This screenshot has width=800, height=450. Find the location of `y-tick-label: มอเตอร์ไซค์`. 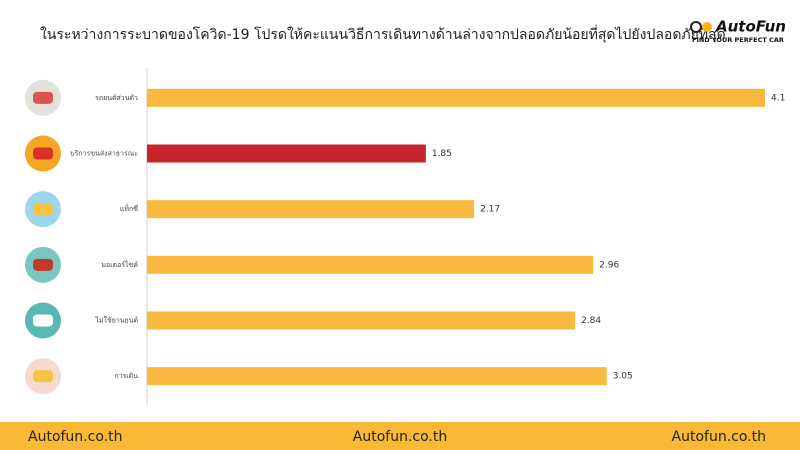

y-tick-label: มอเตอร์ไซค์ is located at coordinates (119, 264).